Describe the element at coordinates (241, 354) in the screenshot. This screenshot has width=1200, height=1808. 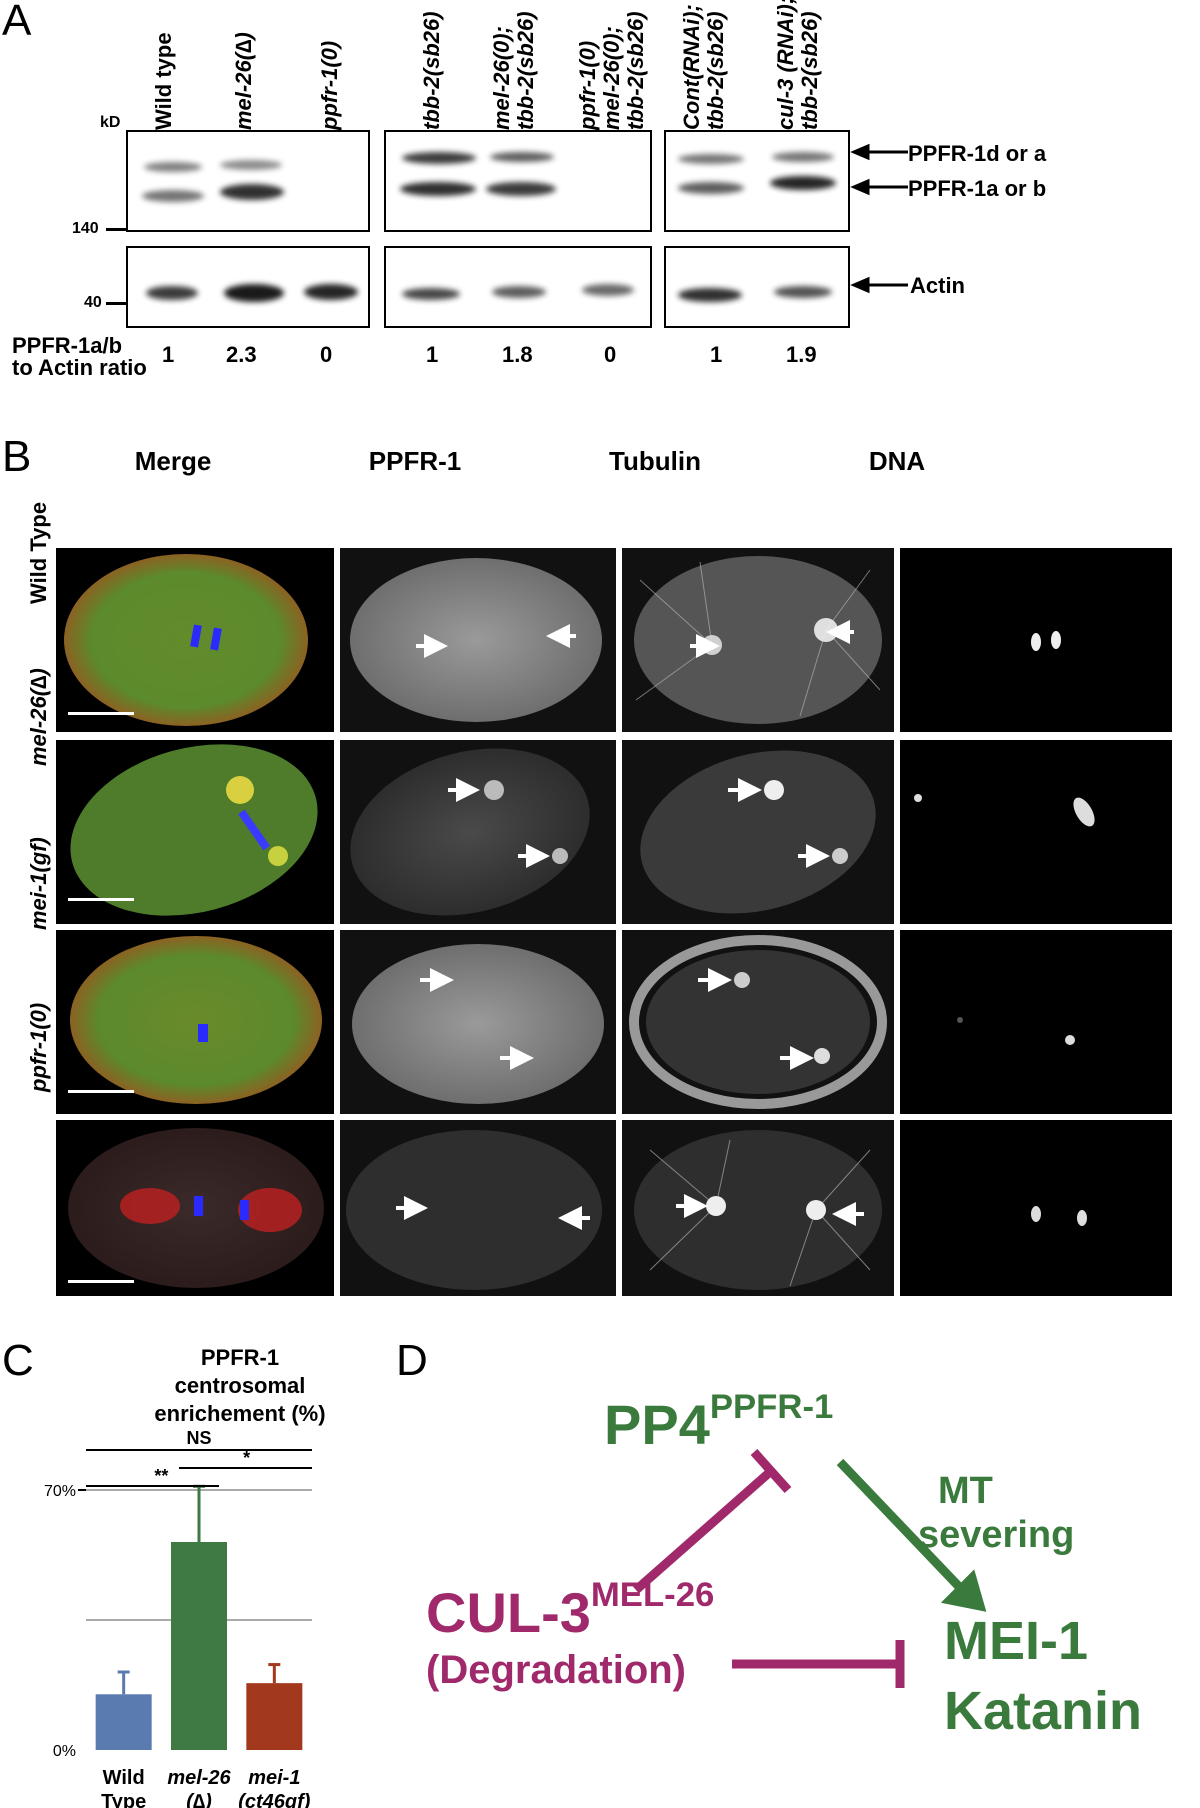
I see `ratio-value: 2.3` at that location.